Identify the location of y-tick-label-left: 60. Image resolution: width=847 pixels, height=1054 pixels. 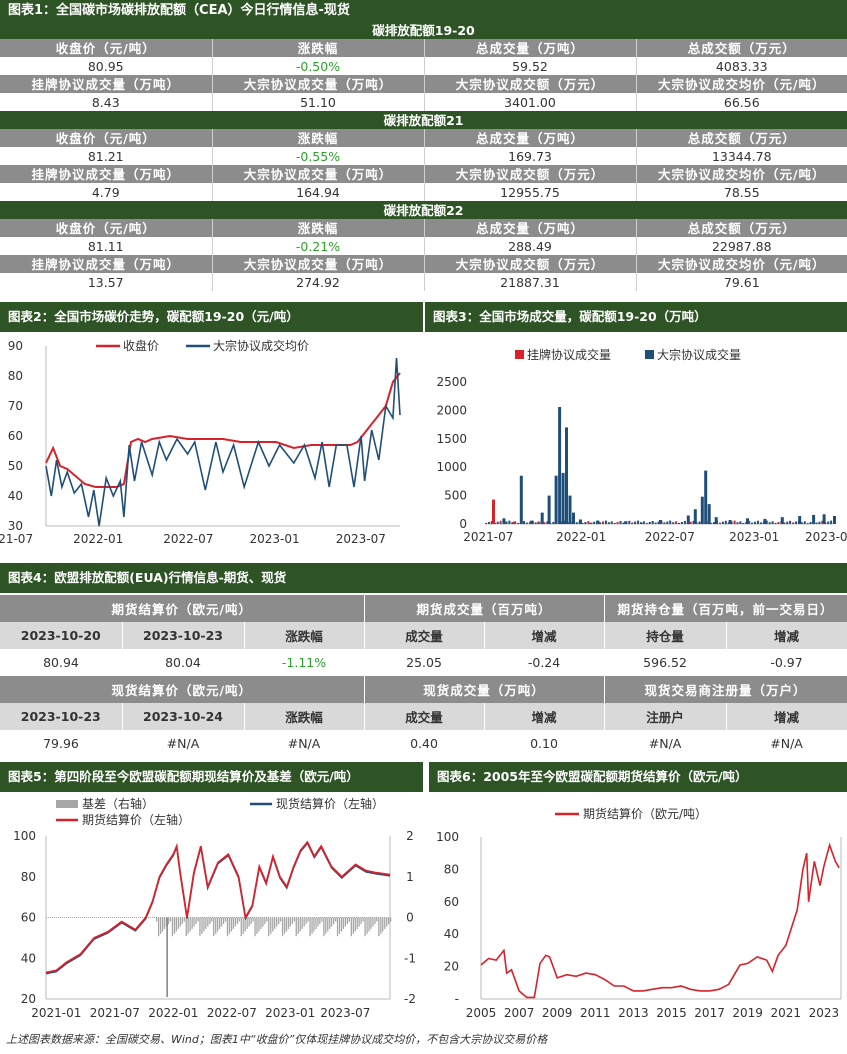
(28, 918).